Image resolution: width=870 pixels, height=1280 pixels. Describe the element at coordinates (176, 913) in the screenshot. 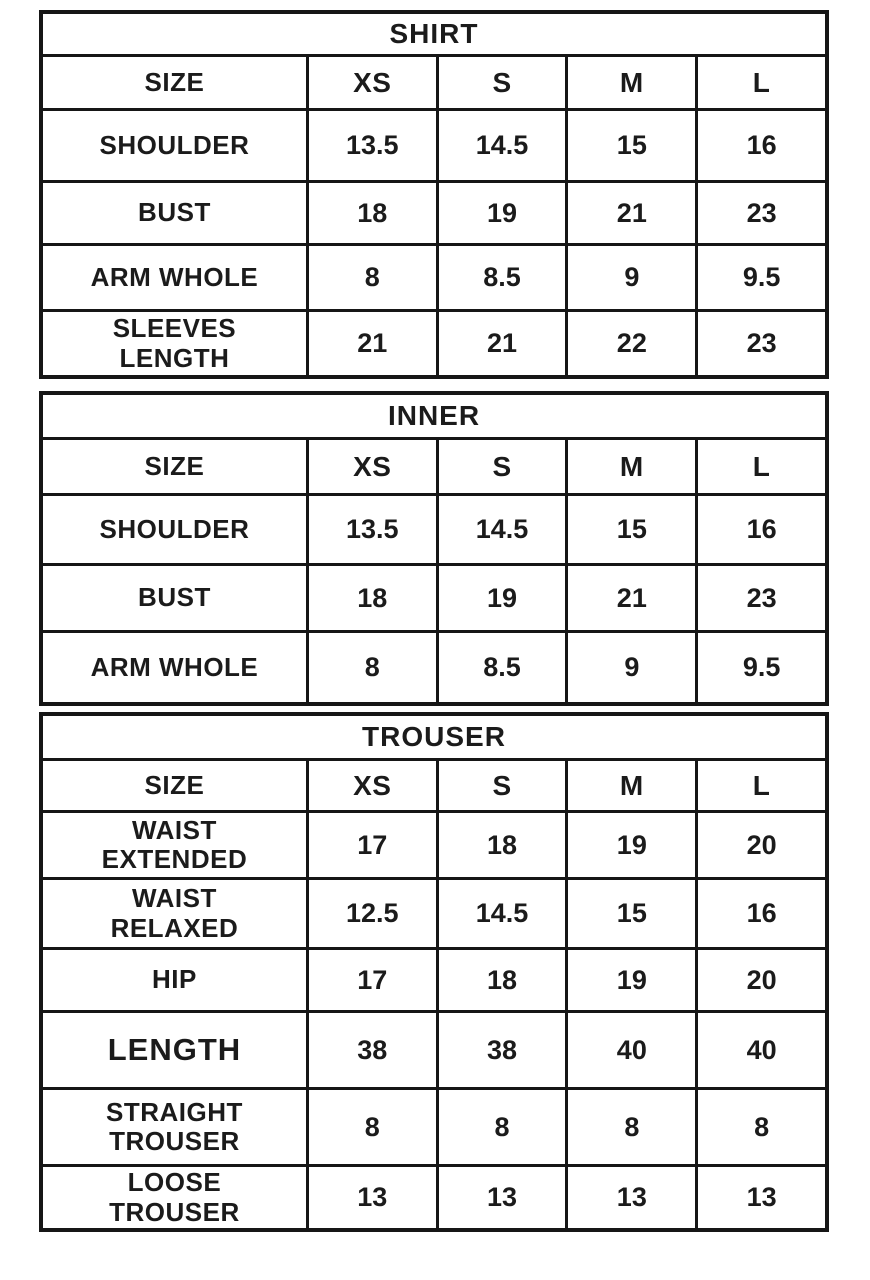

I see `row-label: WAIST RELAXED` at that location.